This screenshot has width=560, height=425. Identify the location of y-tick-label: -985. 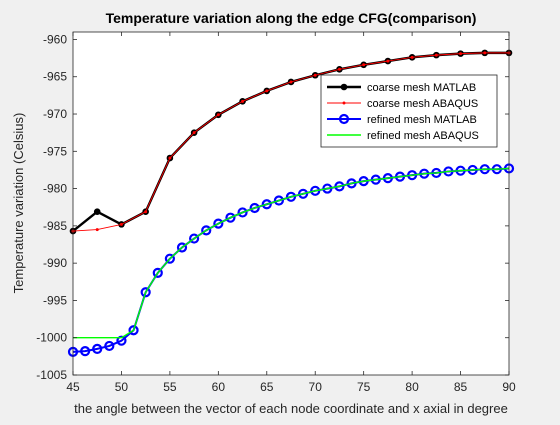
(55, 226).